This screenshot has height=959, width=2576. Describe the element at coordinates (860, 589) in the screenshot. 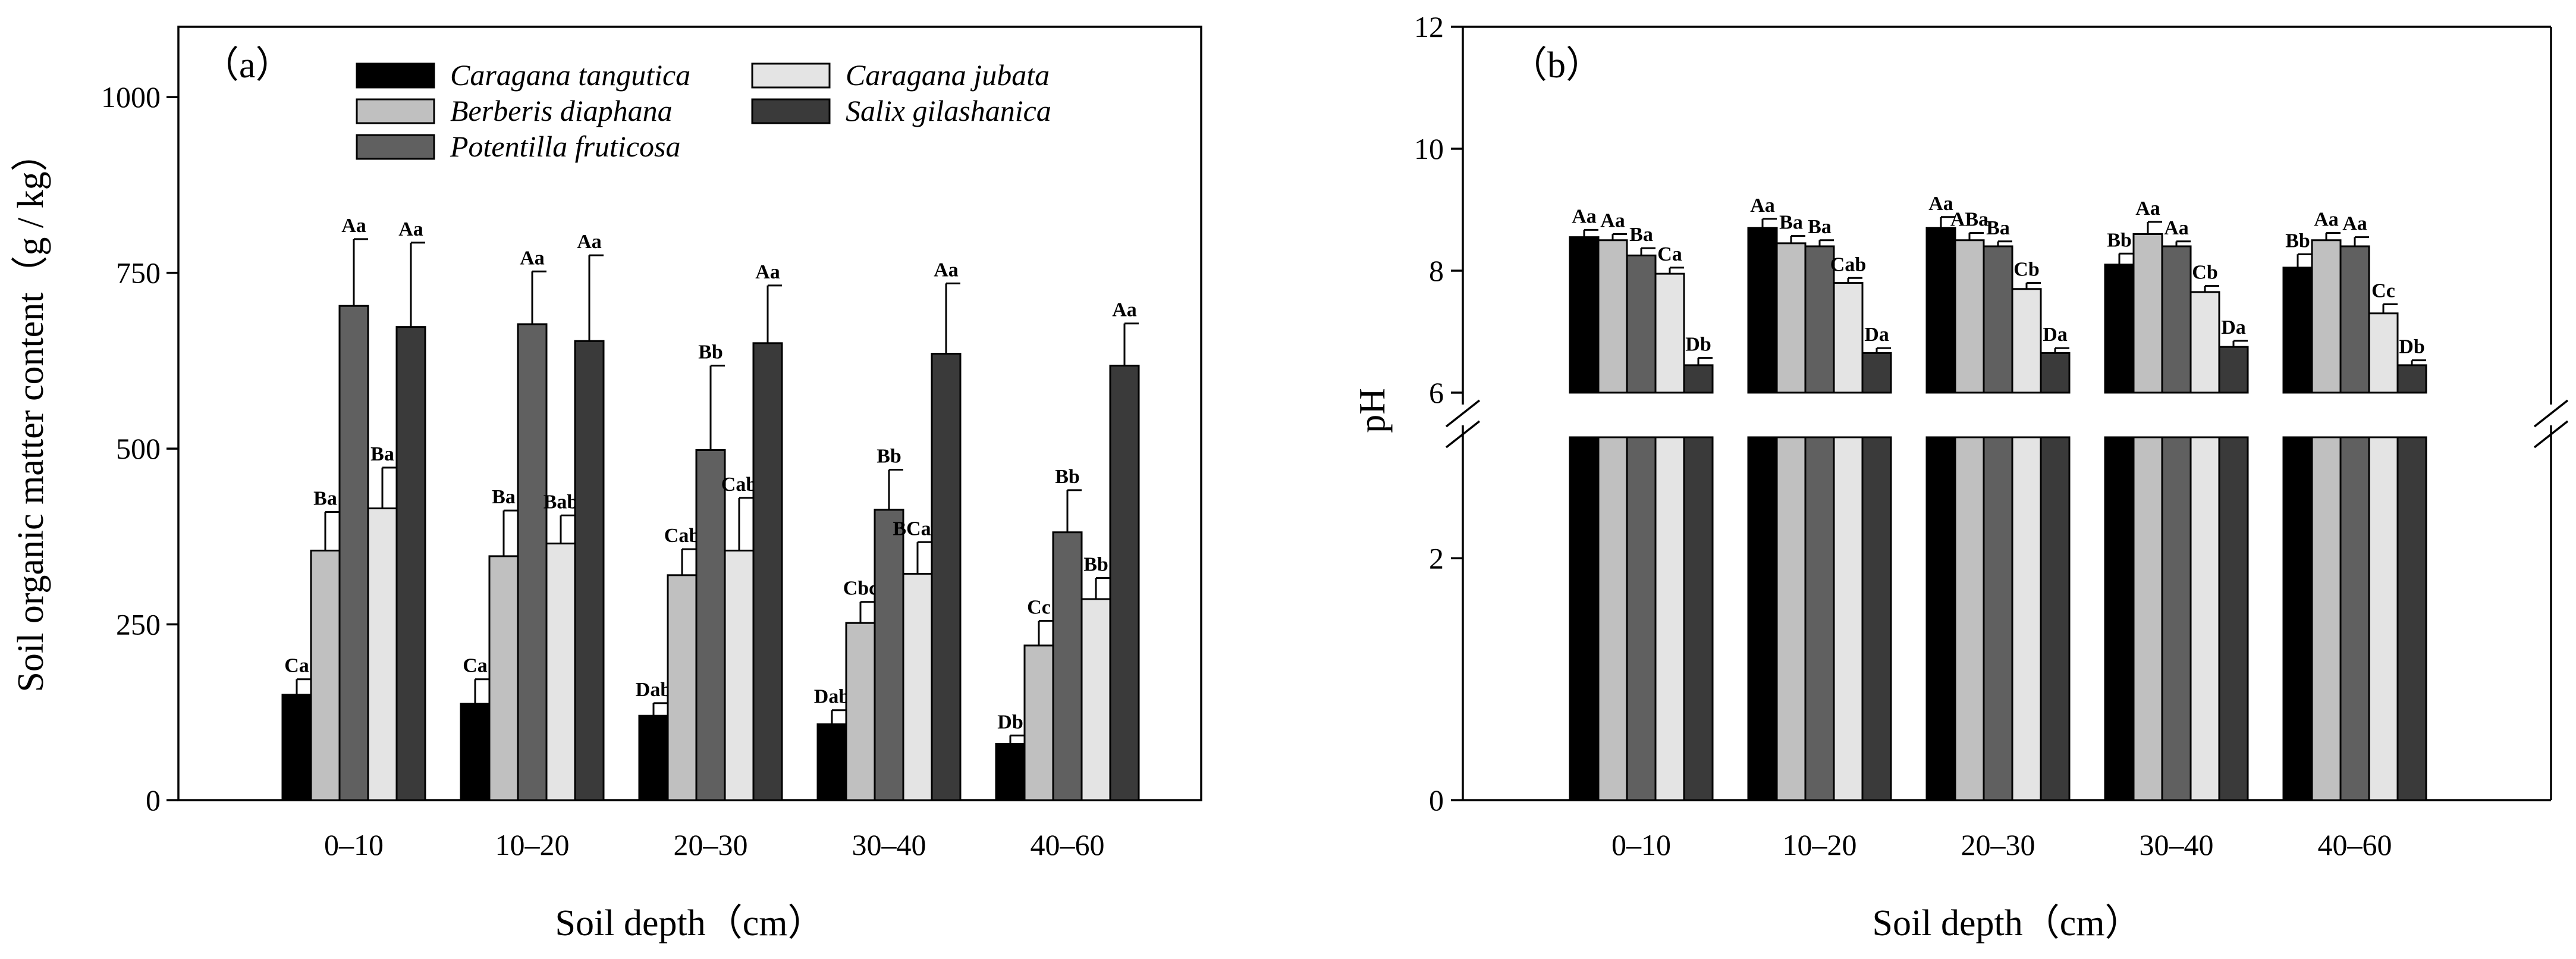

I see `significance-label: Cbc` at that location.